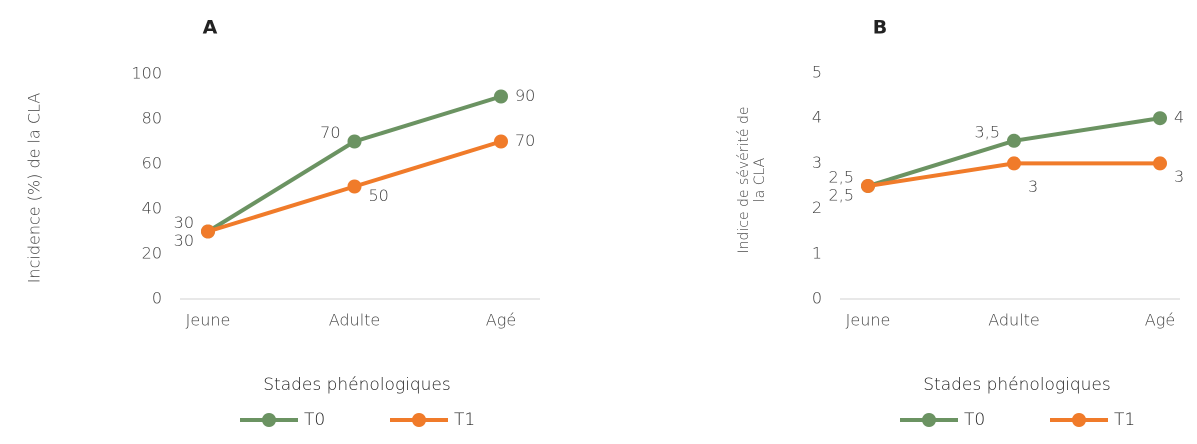  I want to click on y-axis-label-line: Indice de sévérité de, so click(744, 180).